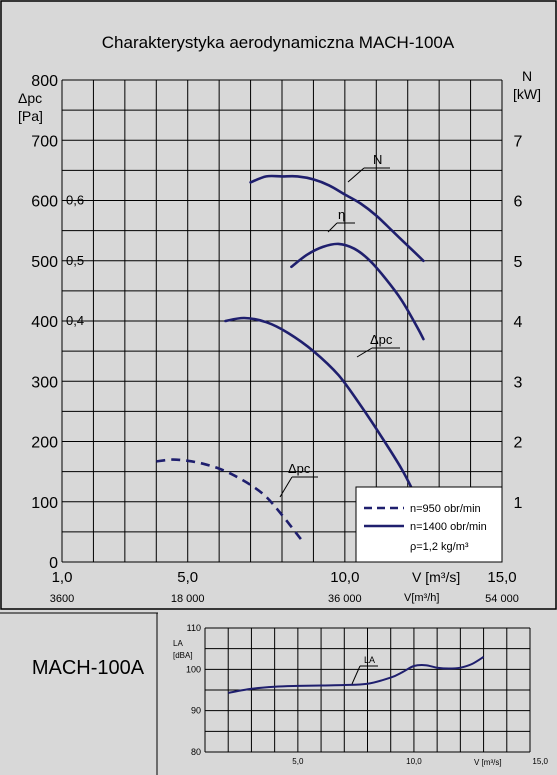 Image resolution: width=557 pixels, height=775 pixels. I want to click on right-axis-tick-label: 5, so click(518, 262).